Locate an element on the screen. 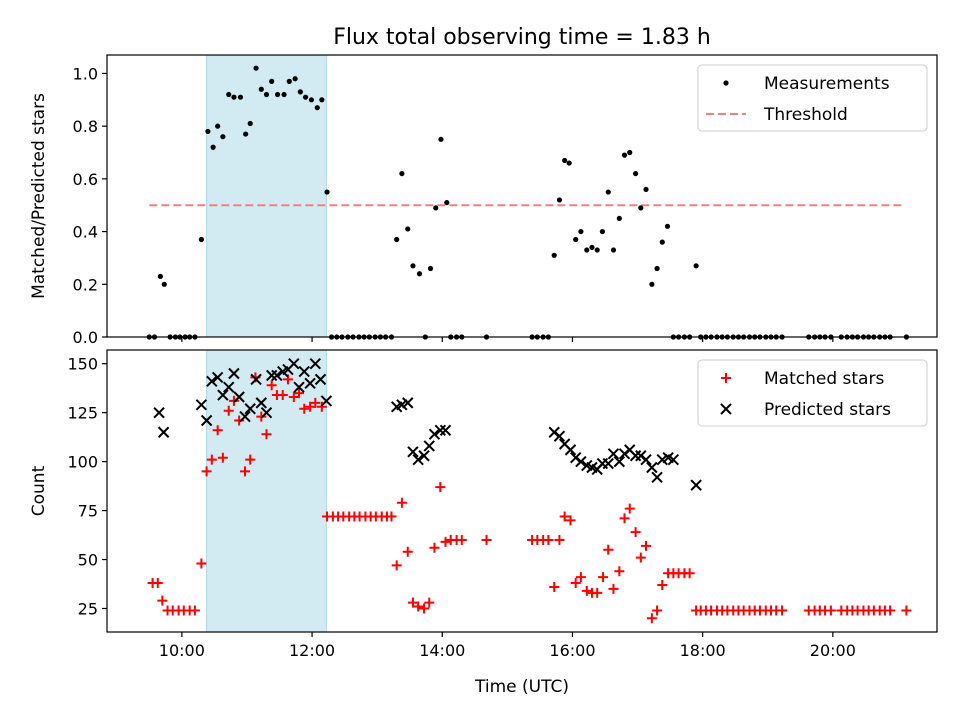 This screenshot has width=960, height=720. x-axis-label: Time (UTC) is located at coordinates (521, 687).